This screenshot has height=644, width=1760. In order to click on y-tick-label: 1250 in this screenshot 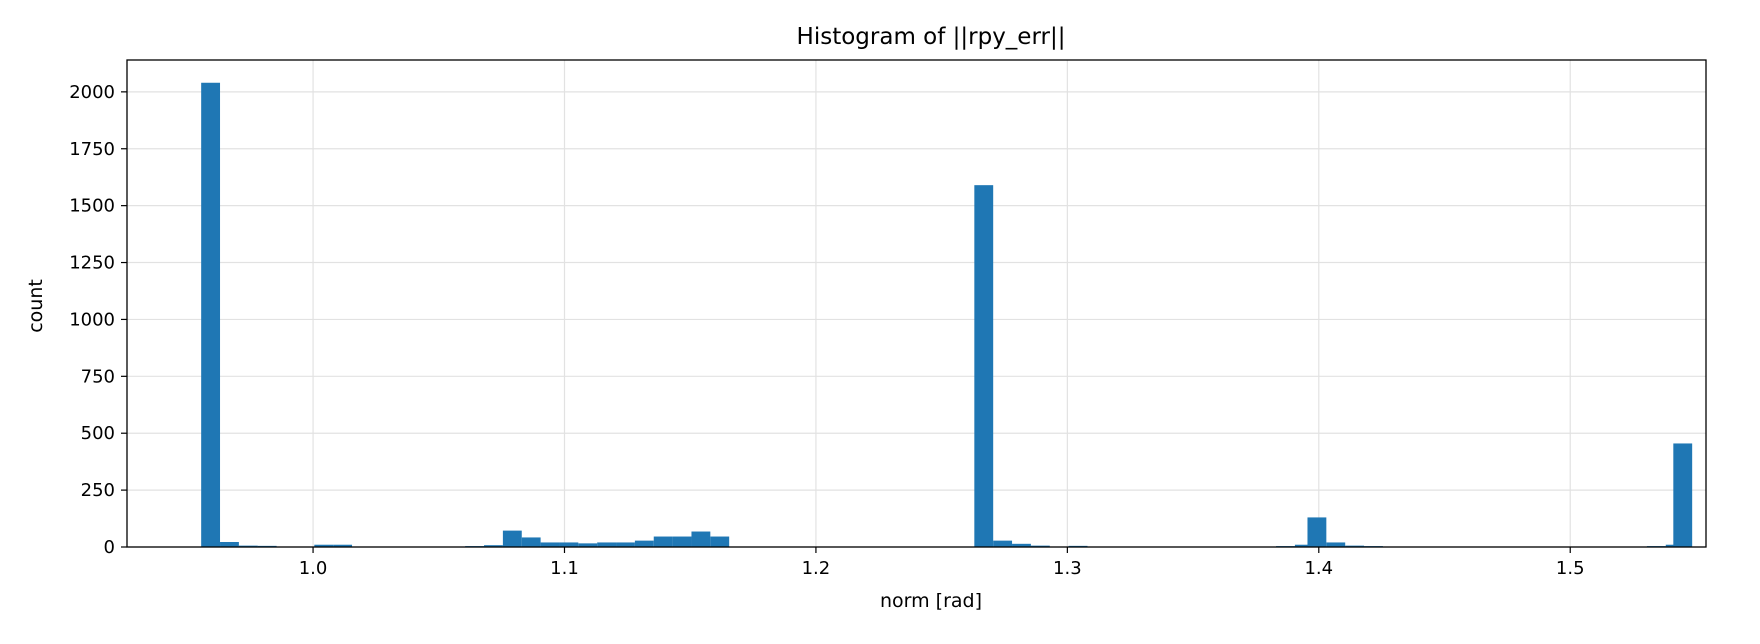, I will do `click(92, 263)`.